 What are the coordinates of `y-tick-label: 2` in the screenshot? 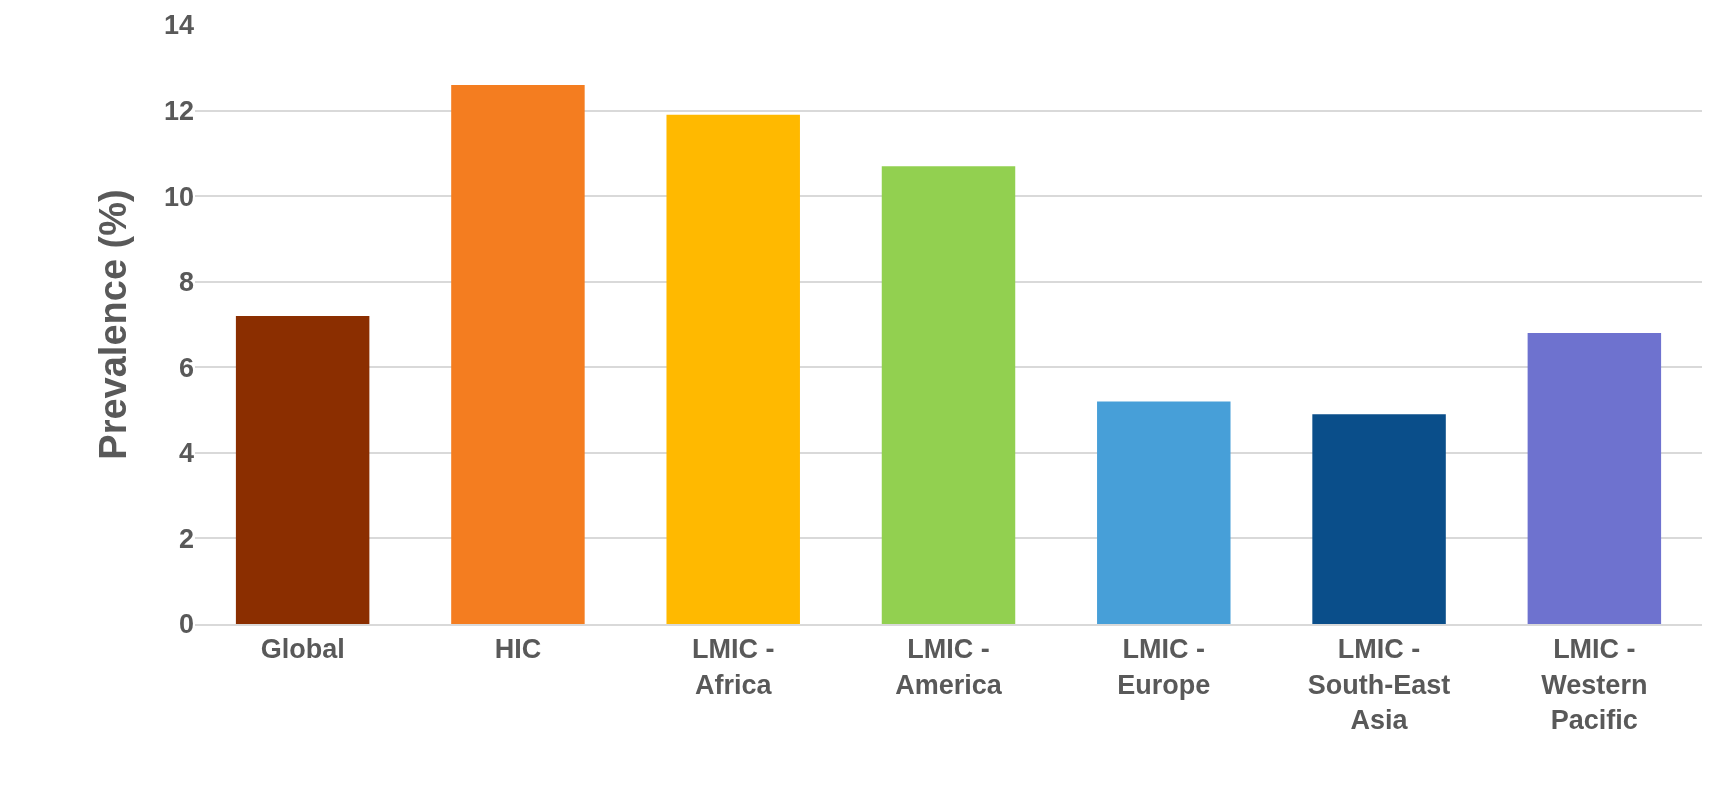 It's located at (186, 538).